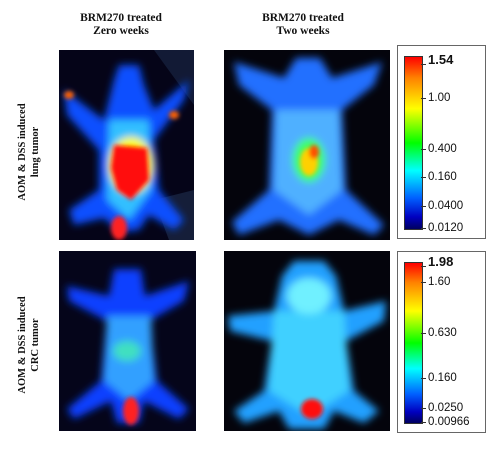 Image resolution: width=500 pixels, height=450 pixels. What do you see at coordinates (441, 142) in the screenshot?
I see `colorbar-lung: 1.54 1.00 0.400 0.160 0.0400 0.0120` at bounding box center [441, 142].